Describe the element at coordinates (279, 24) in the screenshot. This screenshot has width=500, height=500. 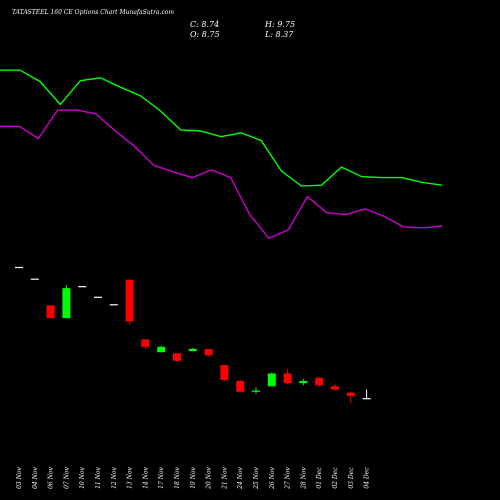
I see `high-label: H: 9.75` at that location.